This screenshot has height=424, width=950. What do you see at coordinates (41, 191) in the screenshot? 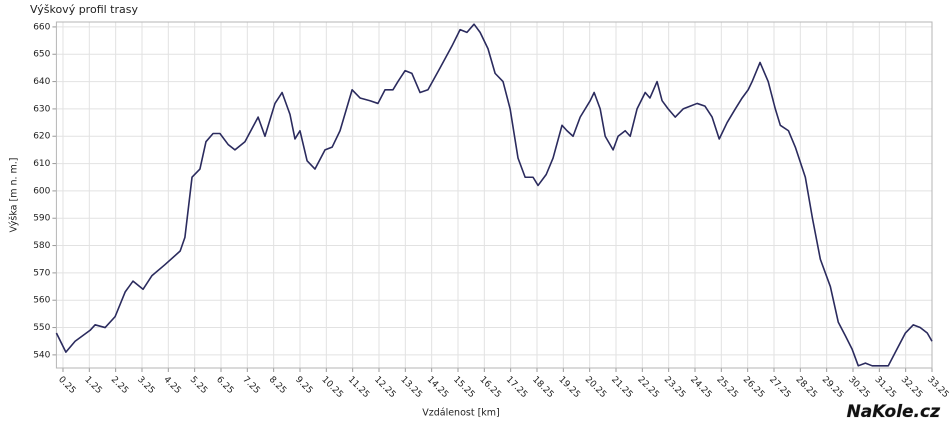
I see `y-tick-label: 600` at bounding box center [41, 191].